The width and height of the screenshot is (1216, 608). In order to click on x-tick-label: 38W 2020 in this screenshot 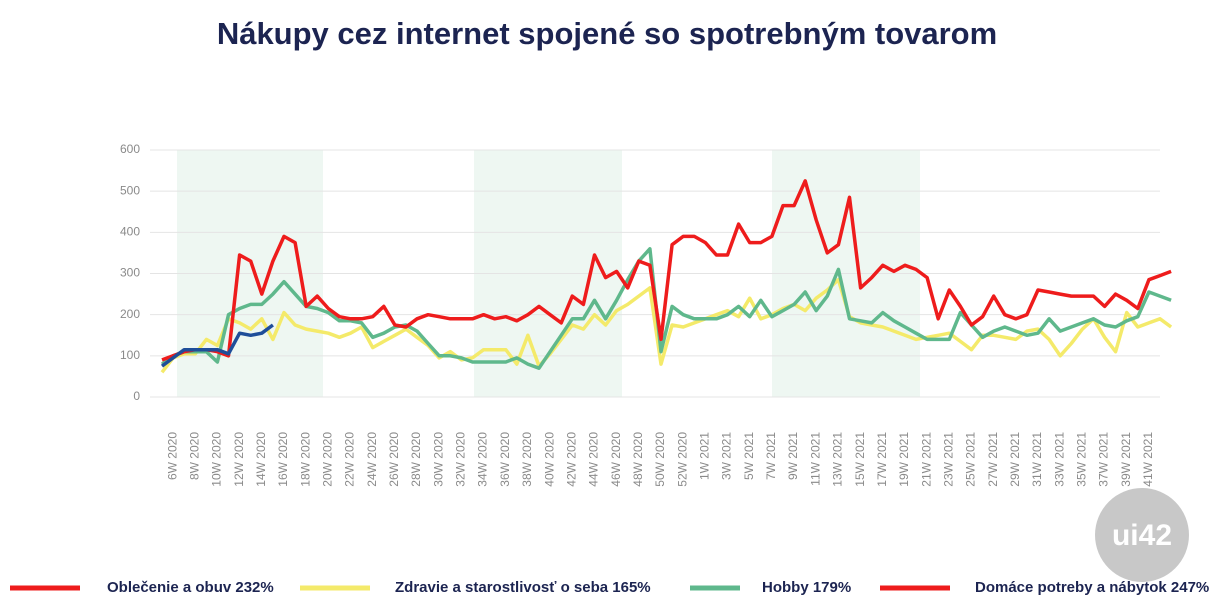, I will do `click(527, 459)`.